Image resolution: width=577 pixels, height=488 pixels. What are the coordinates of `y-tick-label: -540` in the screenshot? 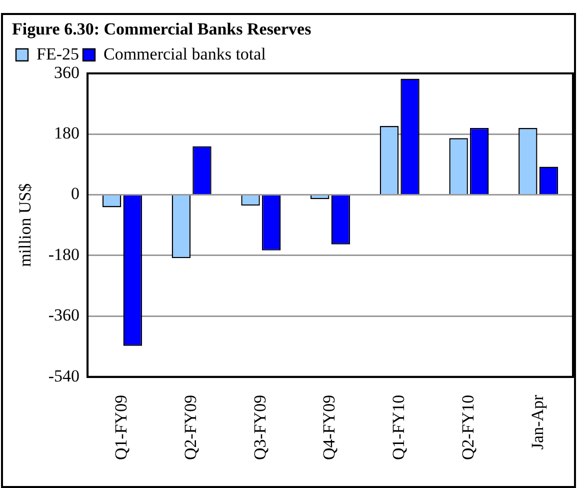 It's located at (64, 376).